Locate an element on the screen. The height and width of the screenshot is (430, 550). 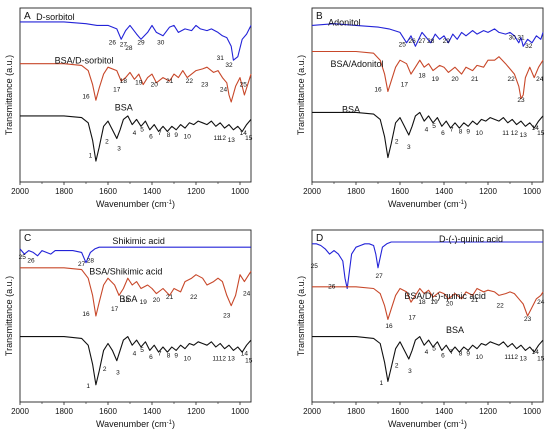
peak-label: 16 is located at coordinates (389, 326).